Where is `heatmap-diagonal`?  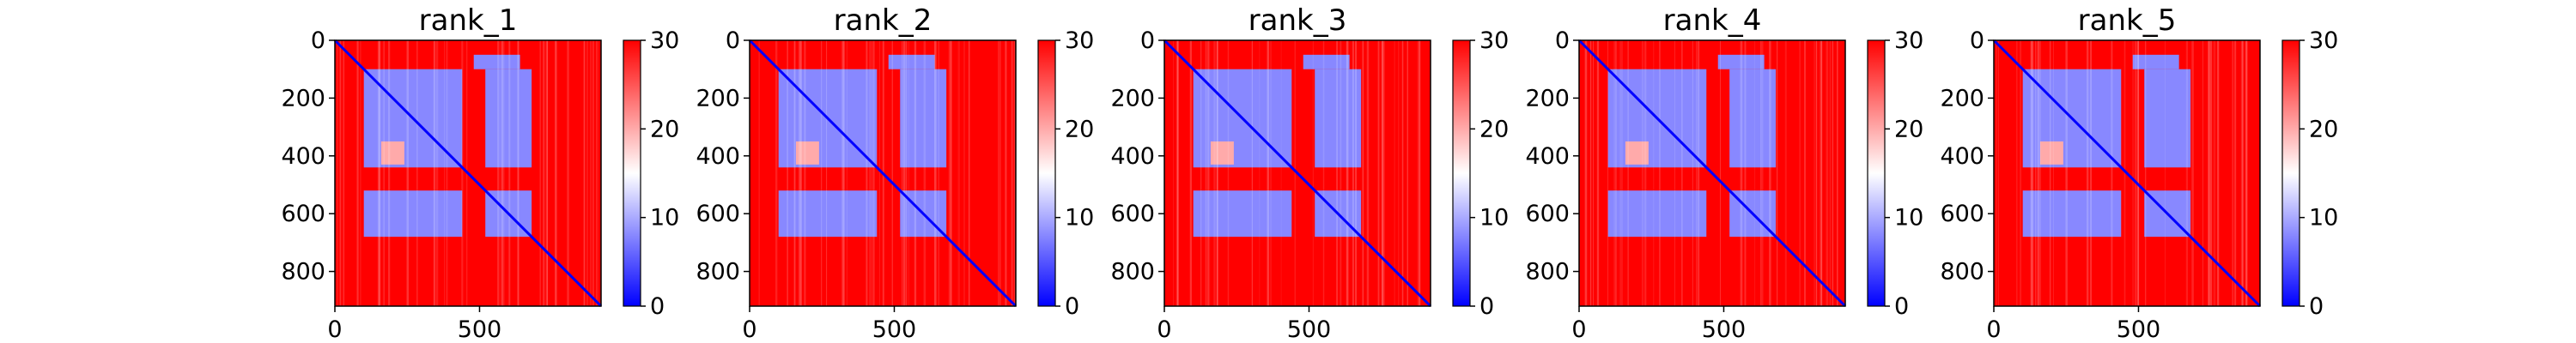
heatmap-diagonal is located at coordinates (1297, 174).